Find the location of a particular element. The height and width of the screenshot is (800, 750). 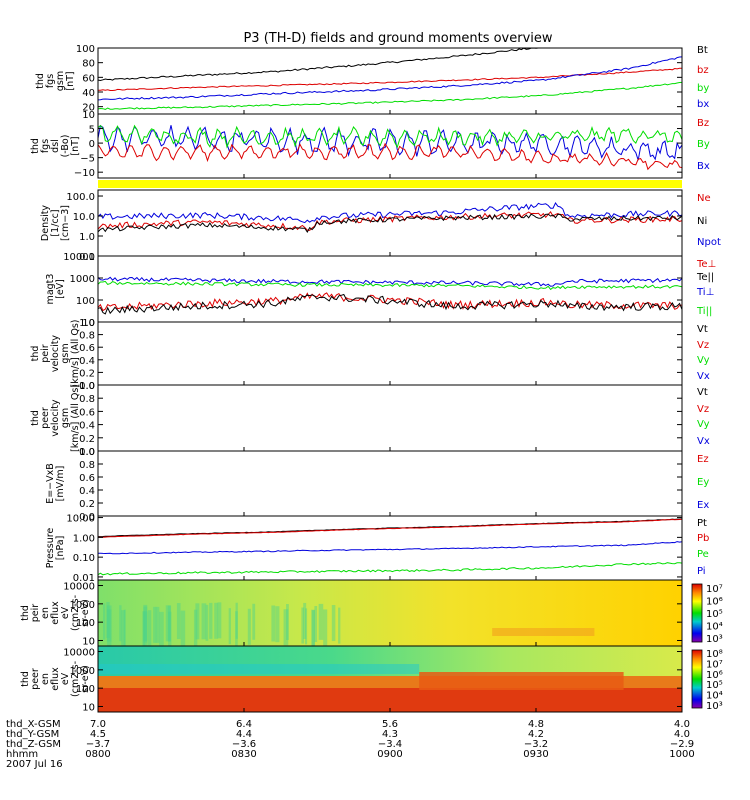

y-tick-label: −10 is located at coordinates (84, 173).